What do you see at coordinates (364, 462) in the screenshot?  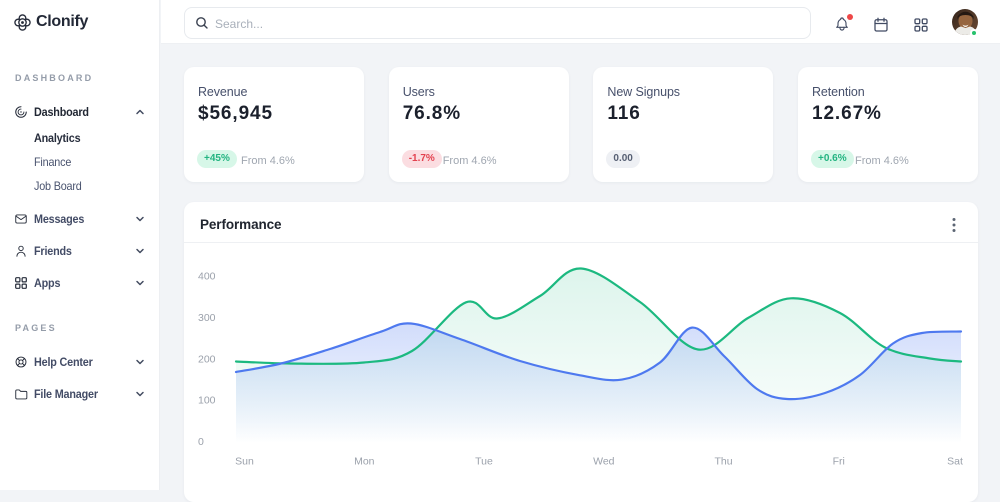 I see `svg-text: Mon` at bounding box center [364, 462].